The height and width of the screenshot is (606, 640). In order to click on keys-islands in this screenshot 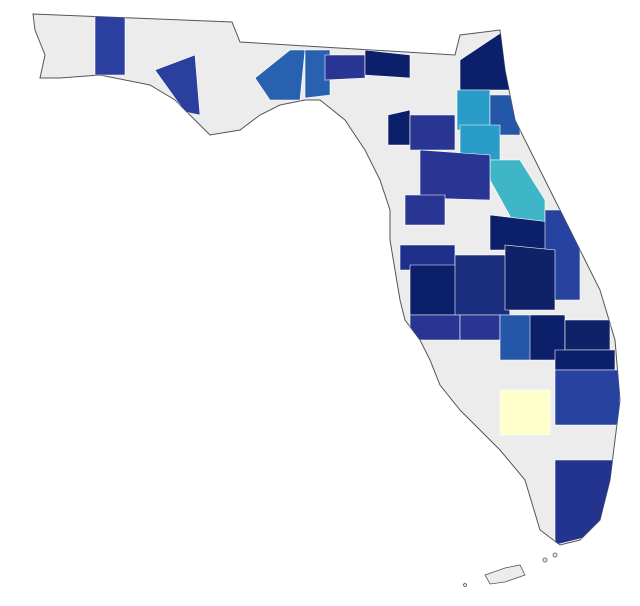, I will do `click(510, 569)`.